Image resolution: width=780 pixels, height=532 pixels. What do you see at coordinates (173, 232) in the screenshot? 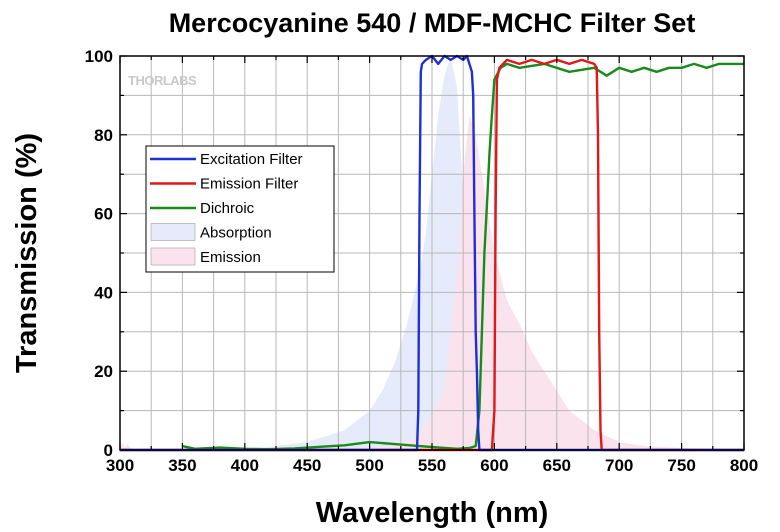
I see `legend-swatch-absorption` at bounding box center [173, 232].